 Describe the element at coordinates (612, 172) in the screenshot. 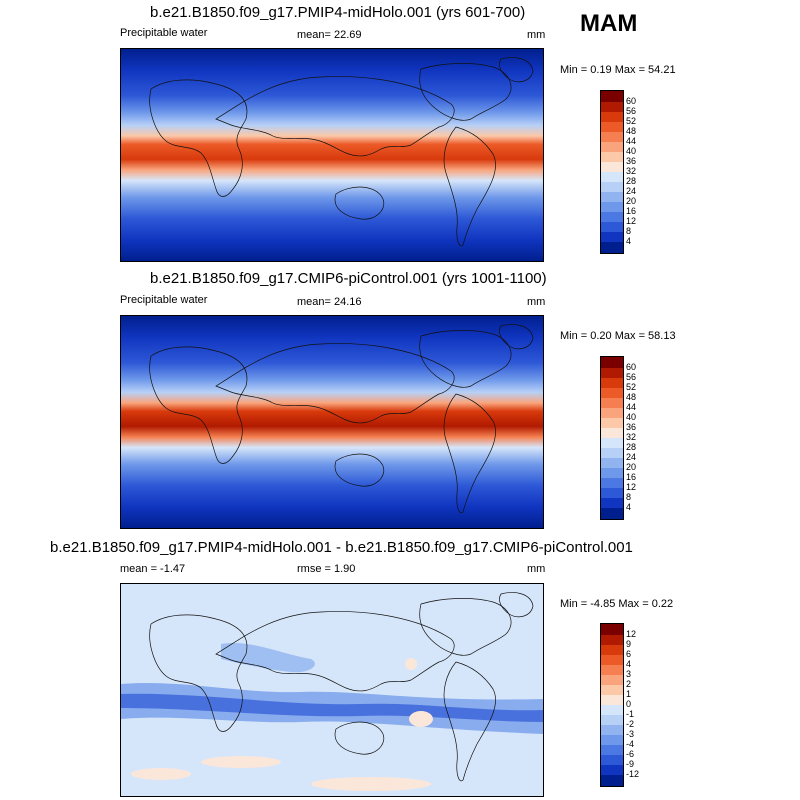

I see `panel-1-colorbar` at that location.